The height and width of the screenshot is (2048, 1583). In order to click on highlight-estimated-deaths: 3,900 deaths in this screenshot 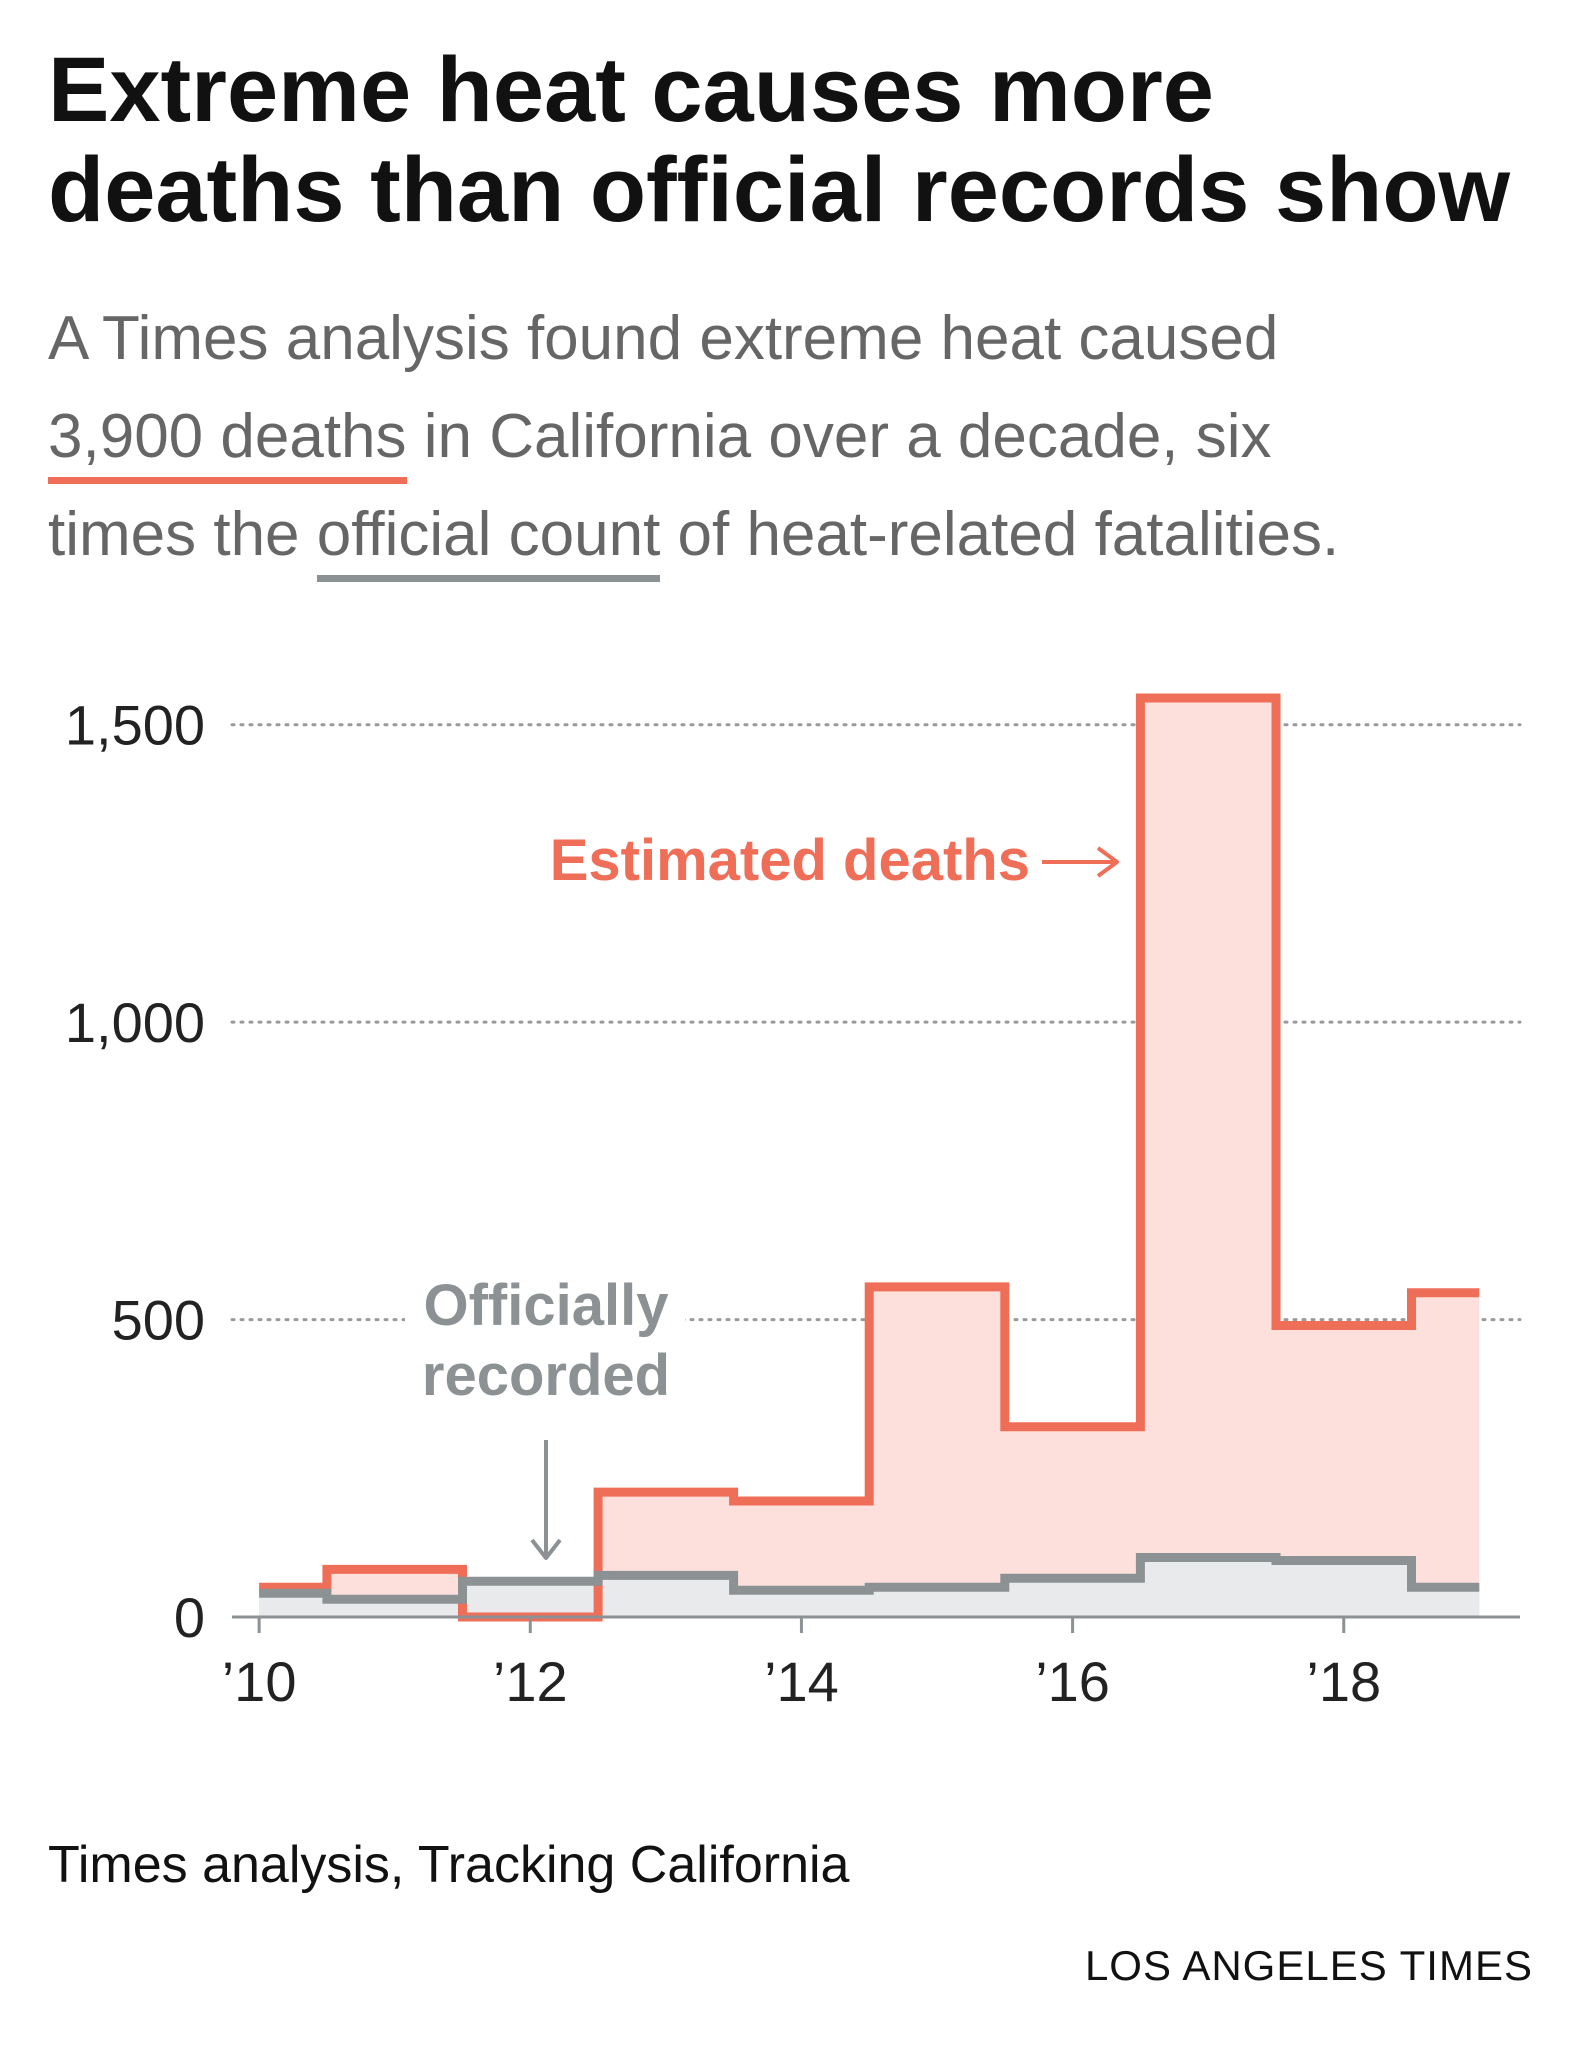, I will do `click(227, 443)`.